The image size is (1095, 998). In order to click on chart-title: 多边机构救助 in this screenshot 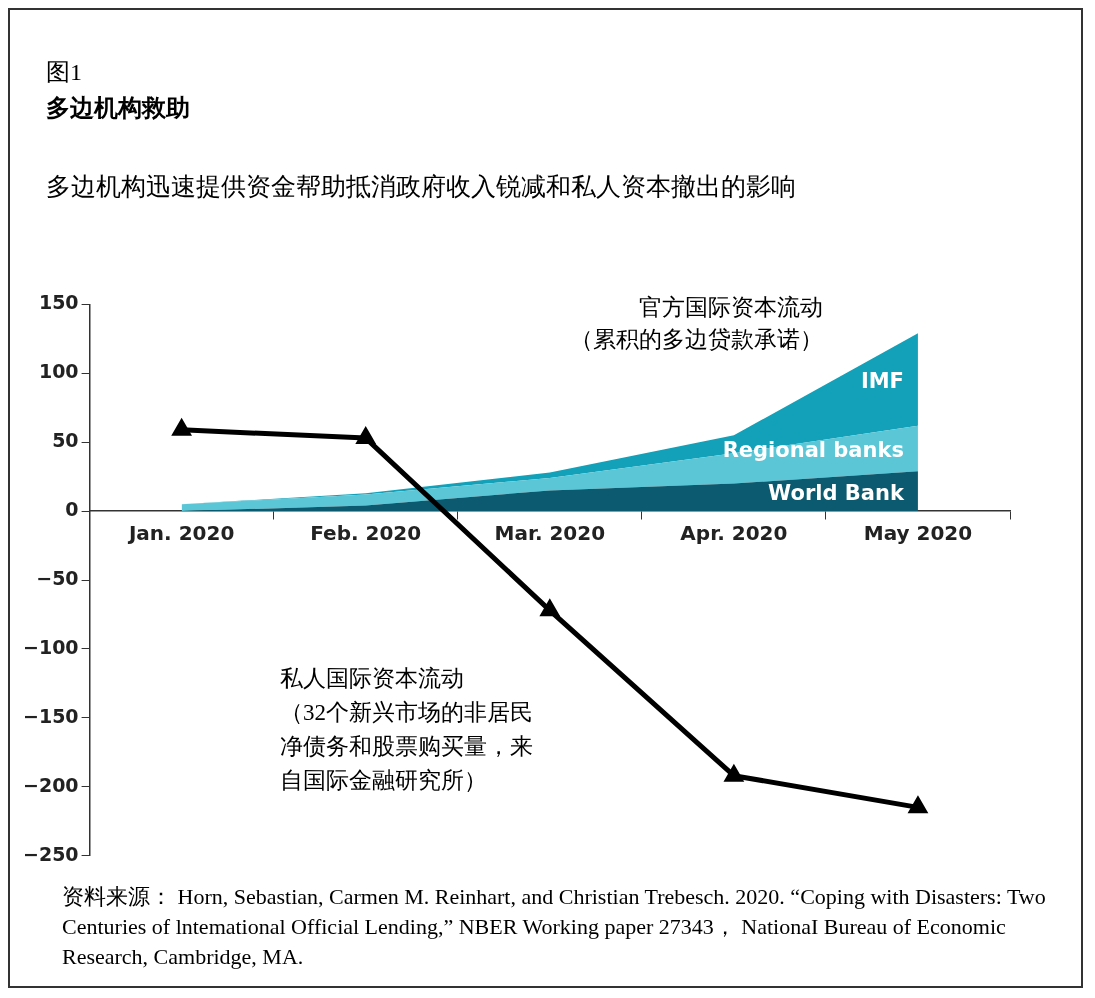, I will do `click(118, 108)`.